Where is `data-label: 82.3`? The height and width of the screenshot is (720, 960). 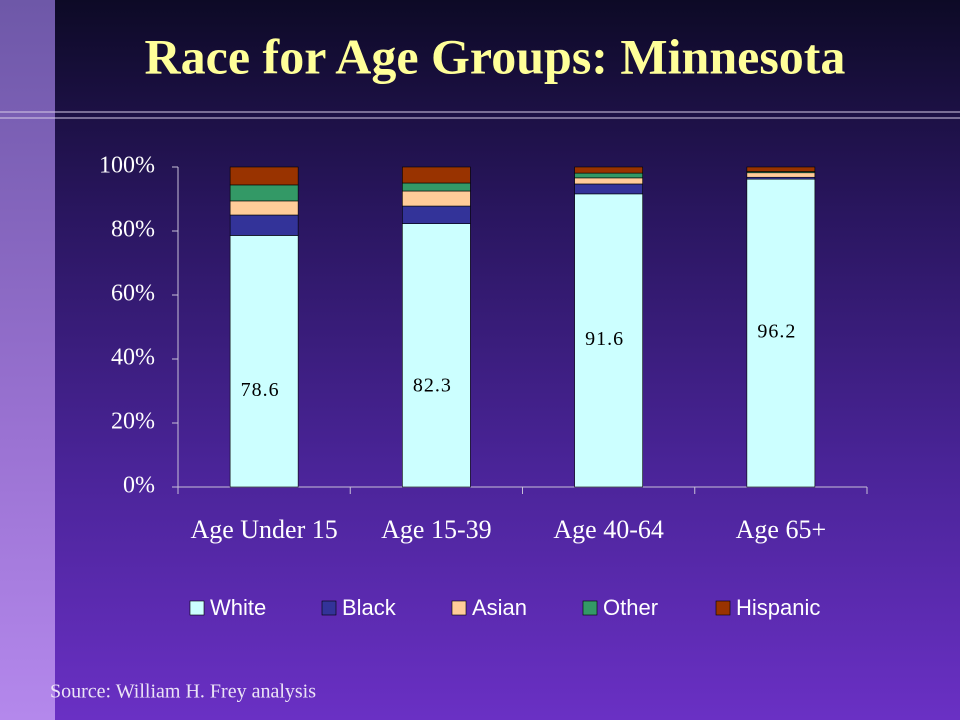 data-label: 82.3 is located at coordinates (432, 386).